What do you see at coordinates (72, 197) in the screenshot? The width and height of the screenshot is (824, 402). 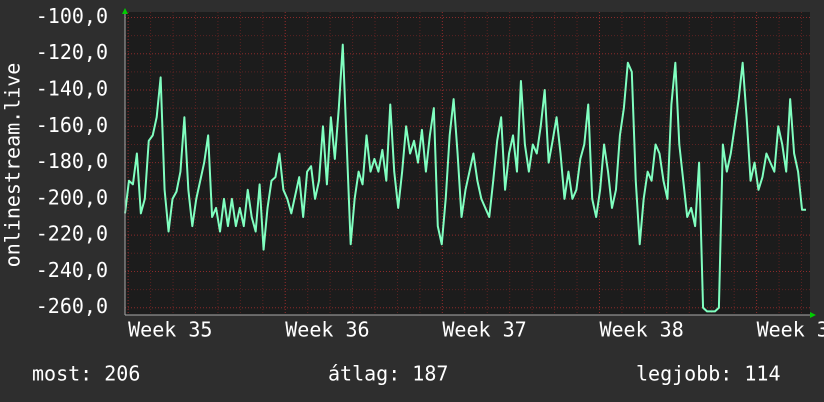 I see `y-tick-label: -200,0` at bounding box center [72, 197].